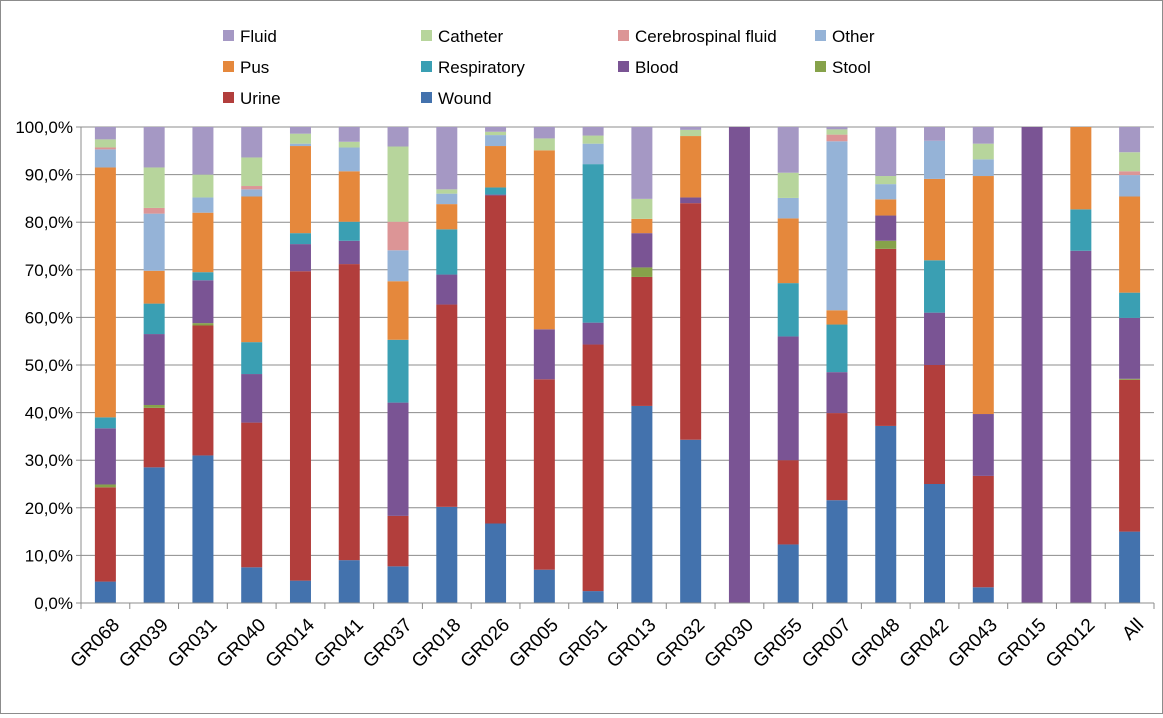 The width and height of the screenshot is (1163, 718). I want to click on bar-segment-gr032-blood, so click(691, 200).